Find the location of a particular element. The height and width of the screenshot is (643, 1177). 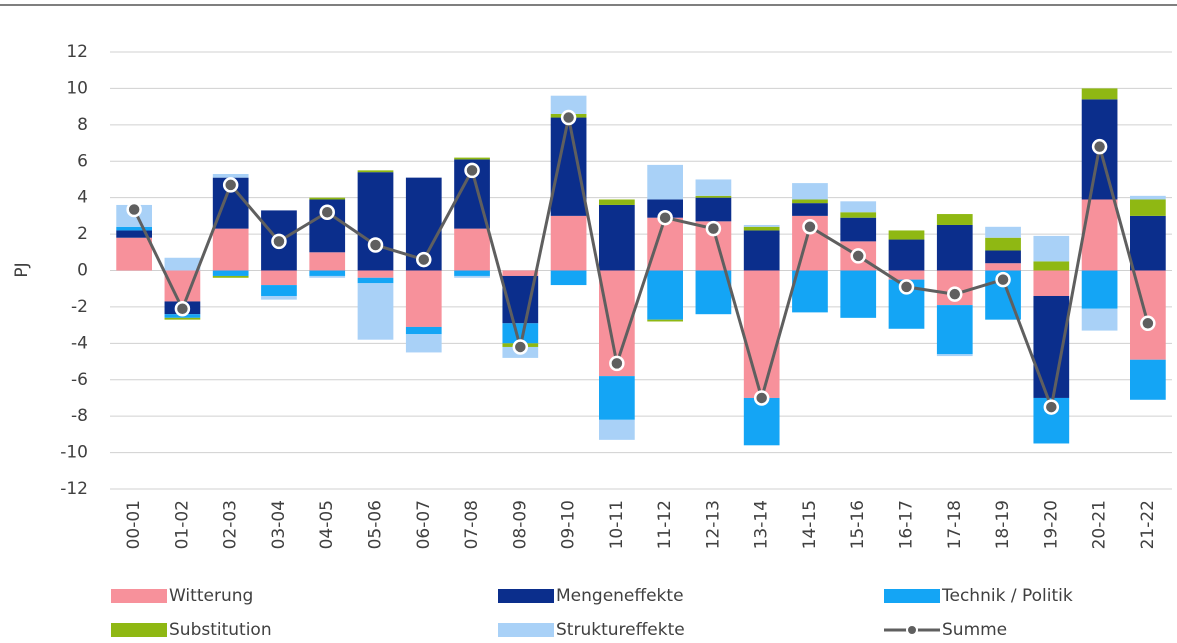

x-tick-label: 19-20 is located at coordinates (1051, 524).